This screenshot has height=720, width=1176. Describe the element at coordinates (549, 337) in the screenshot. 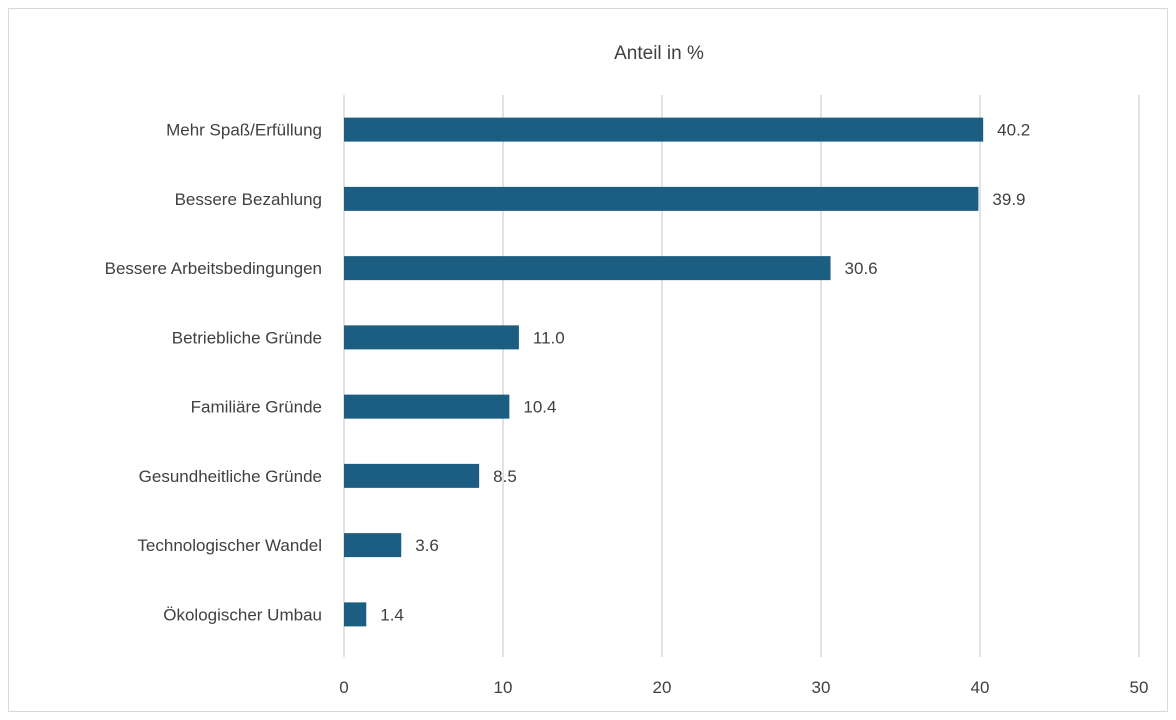

I see `data-label: 11.0` at that location.